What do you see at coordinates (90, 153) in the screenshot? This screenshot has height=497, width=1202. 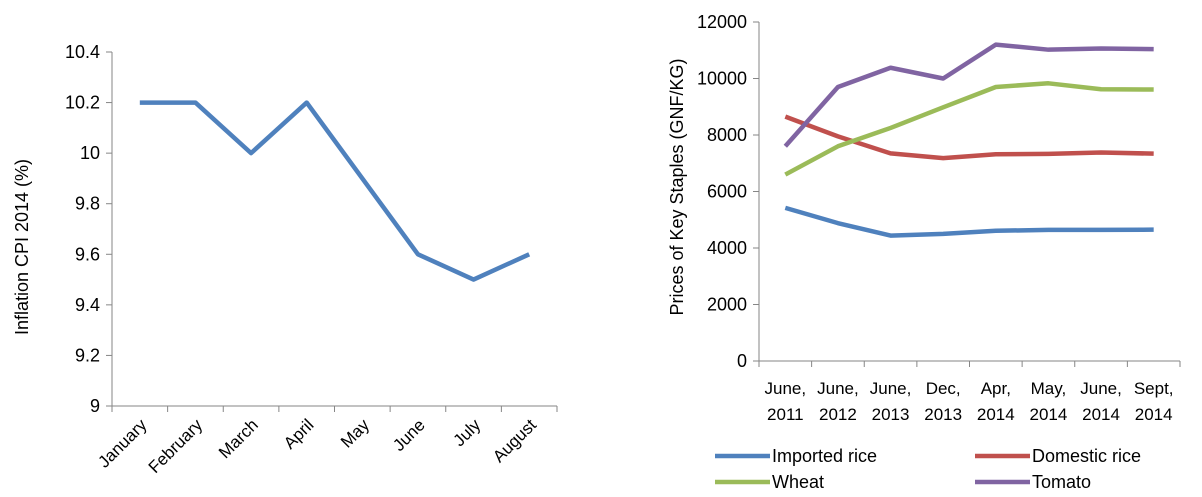 I see `y-tick-label: 10` at bounding box center [90, 153].